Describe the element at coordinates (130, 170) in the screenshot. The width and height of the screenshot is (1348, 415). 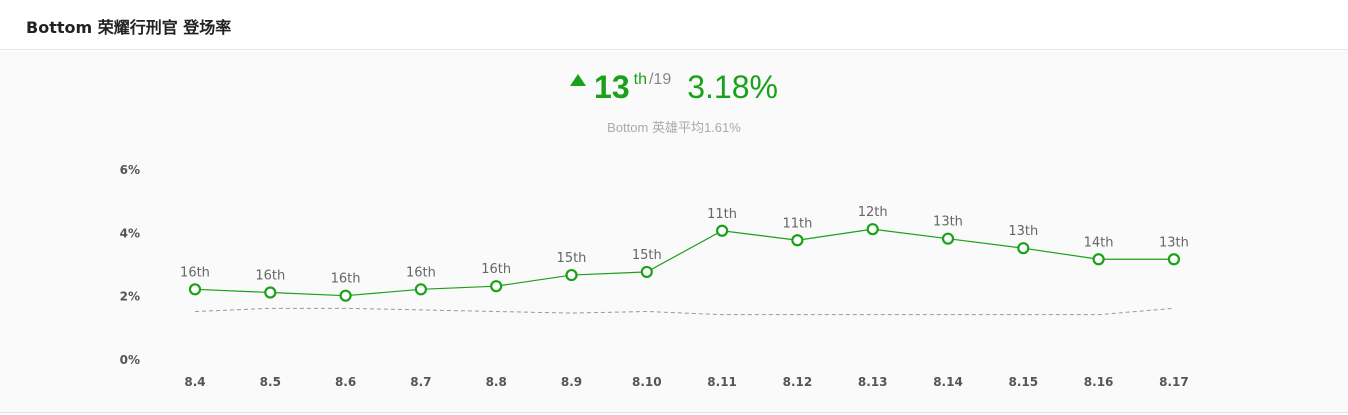
I see `y-tick-label: 6%` at that location.